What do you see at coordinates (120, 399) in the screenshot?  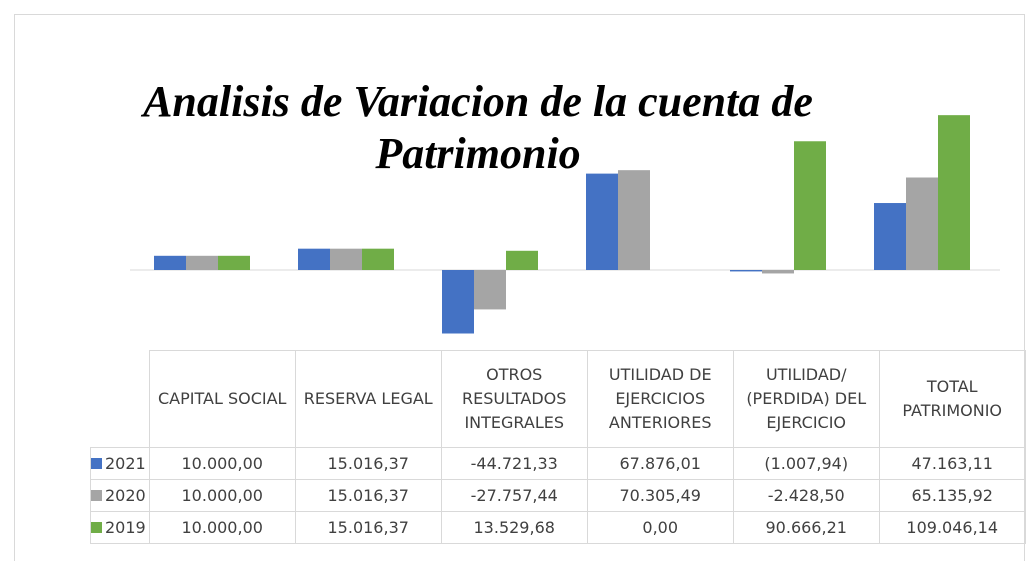 I see `blank-cell` at bounding box center [120, 399].